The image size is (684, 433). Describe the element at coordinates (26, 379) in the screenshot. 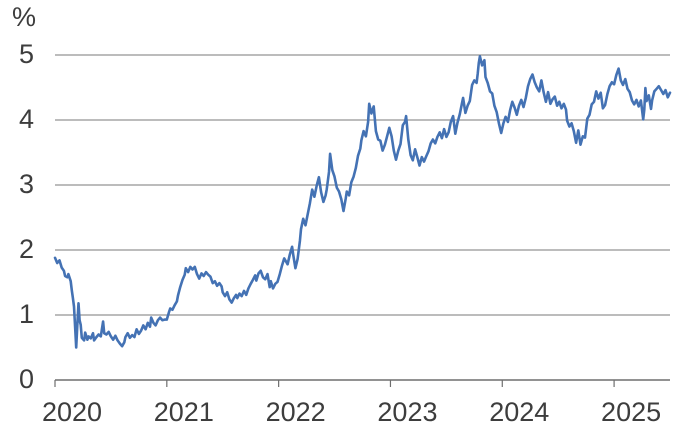

I see `y-axis-tick-label: 0` at that location.